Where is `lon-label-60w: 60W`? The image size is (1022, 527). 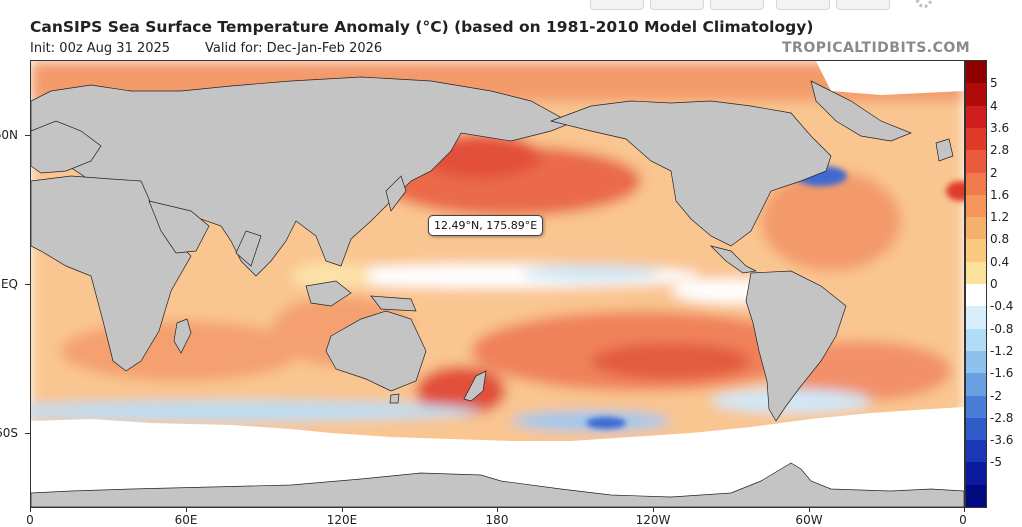
lon-label-60w: 60W is located at coordinates (809, 520).